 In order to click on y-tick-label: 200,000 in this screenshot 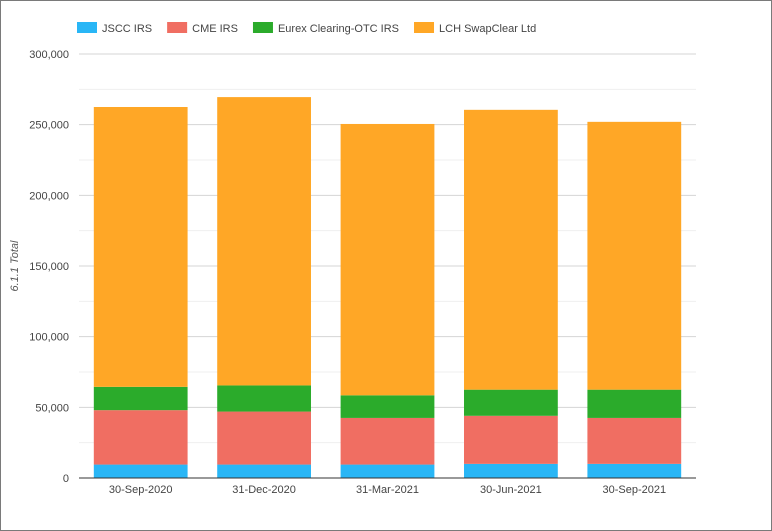, I will do `click(49, 196)`.